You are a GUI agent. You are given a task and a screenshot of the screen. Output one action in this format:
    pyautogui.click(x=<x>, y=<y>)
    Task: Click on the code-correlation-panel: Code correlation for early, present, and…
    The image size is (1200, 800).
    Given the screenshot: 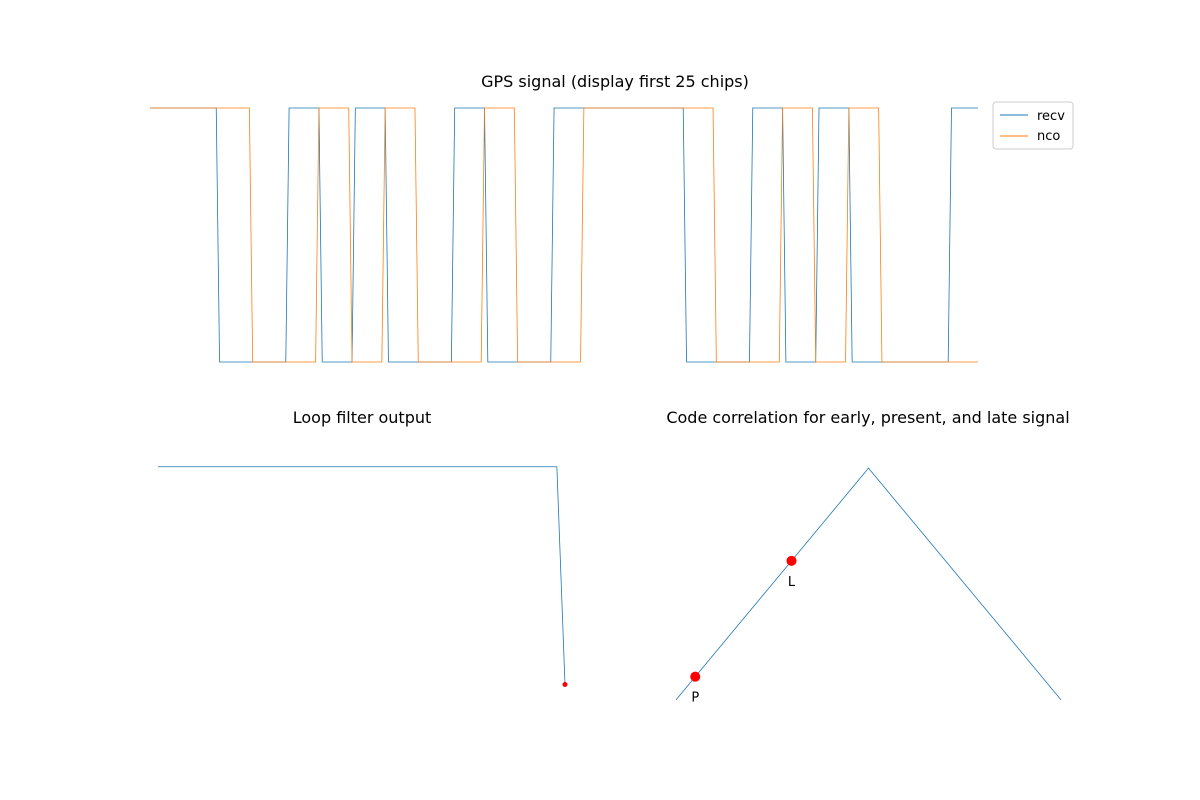 What is the action you would take?
    pyautogui.click(x=867, y=557)
    